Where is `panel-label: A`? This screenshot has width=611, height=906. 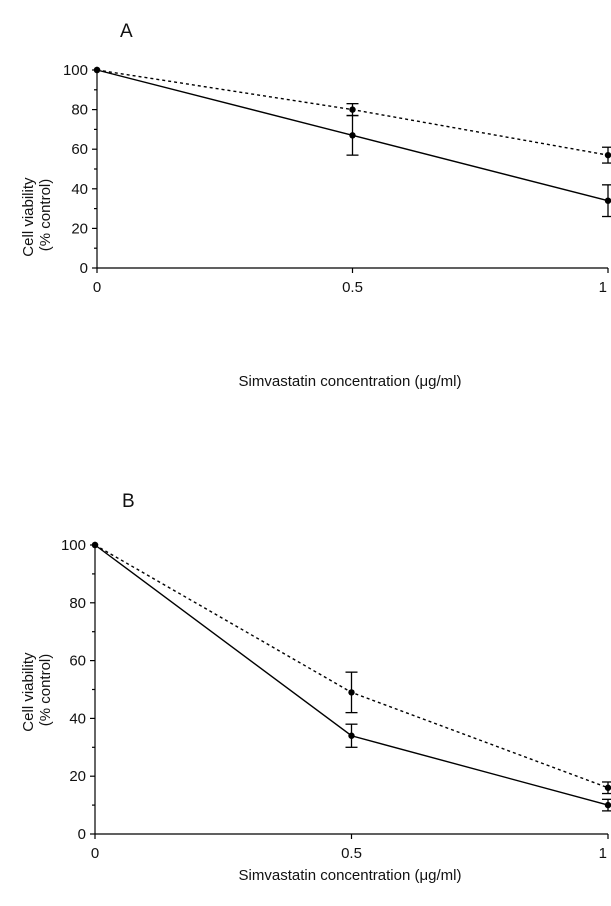 panel-label: A is located at coordinates (126, 31).